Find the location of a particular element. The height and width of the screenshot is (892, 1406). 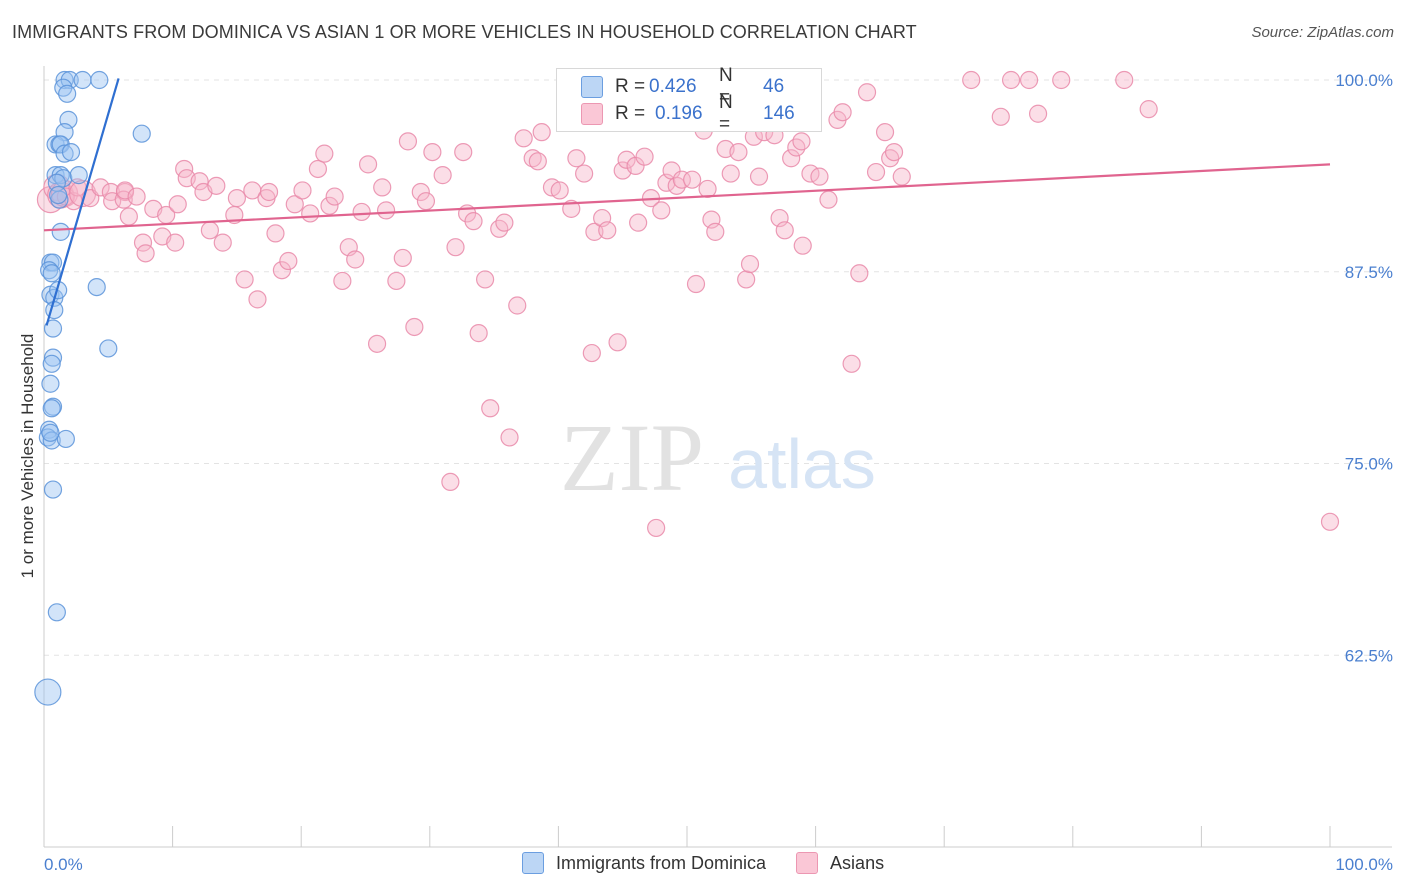

legend-item-asians: Asians is located at coordinates (840, 863).